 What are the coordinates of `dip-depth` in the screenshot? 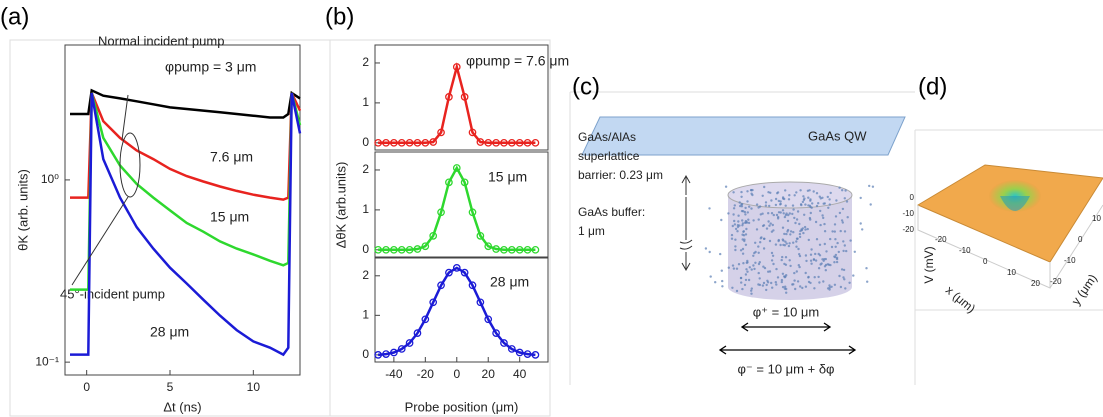 It's located at (1015, 203).